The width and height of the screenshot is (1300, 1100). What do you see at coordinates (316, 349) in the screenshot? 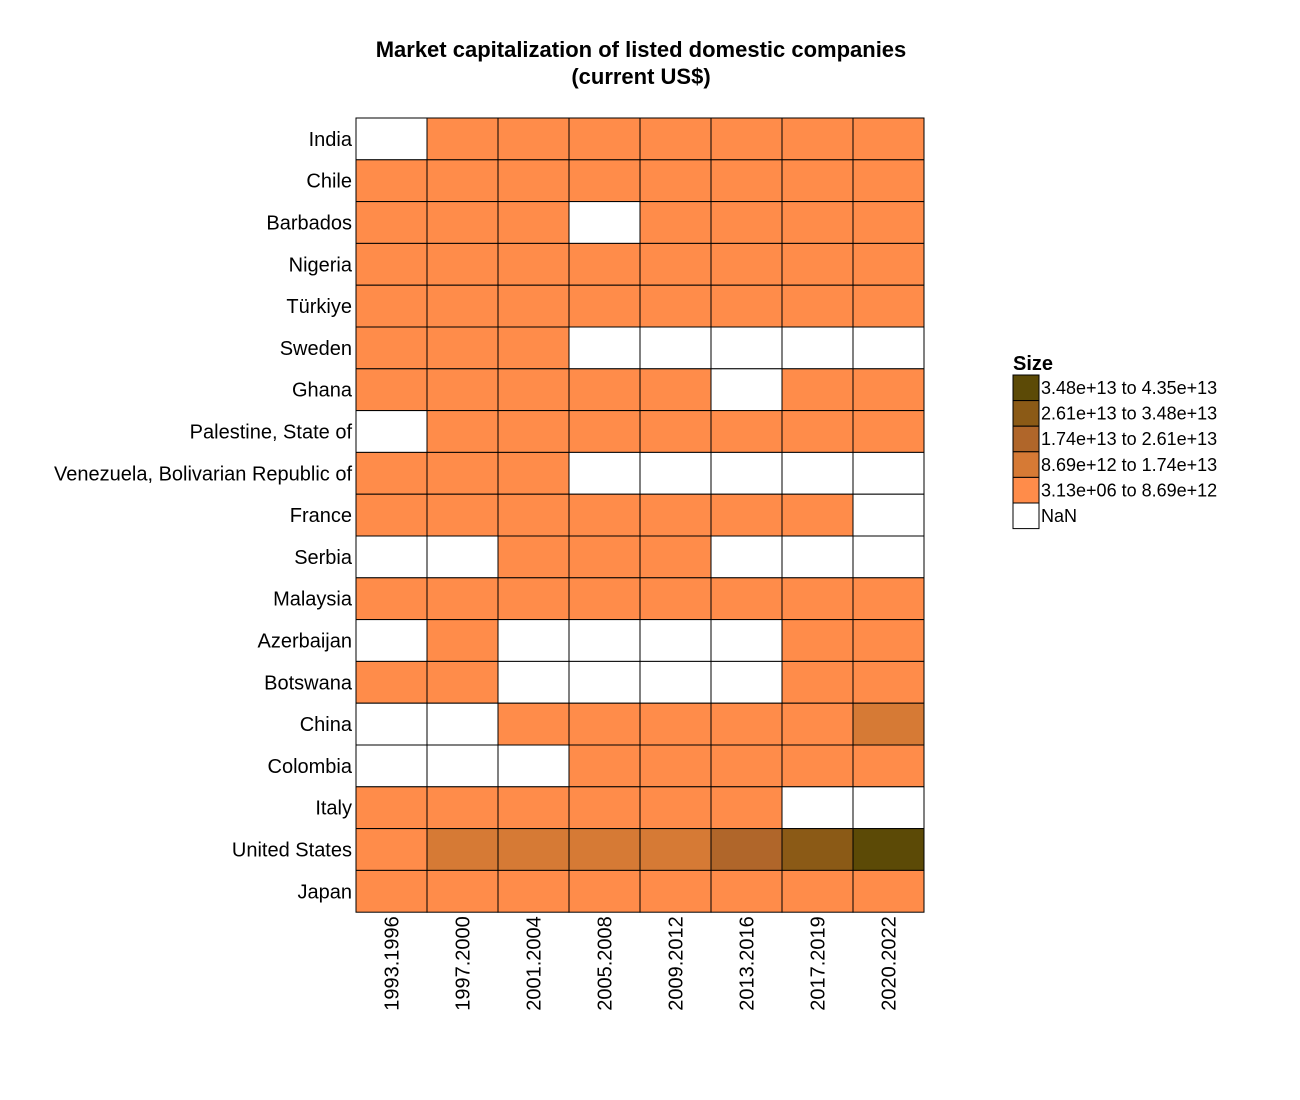
I see `y-tick-label: Sweden` at bounding box center [316, 349].